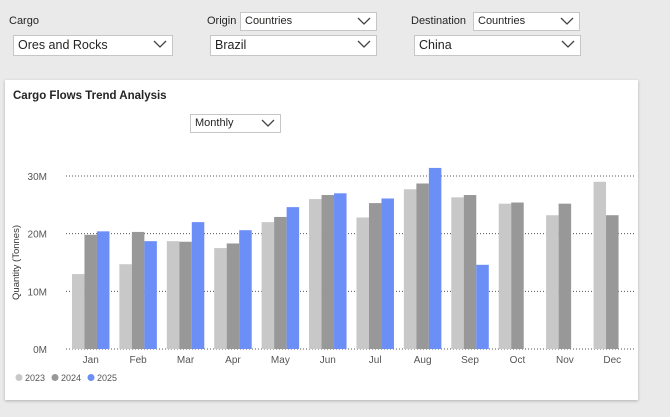 The width and height of the screenshot is (670, 417). What do you see at coordinates (138, 290) in the screenshot?
I see `bar-2024-feb` at bounding box center [138, 290].